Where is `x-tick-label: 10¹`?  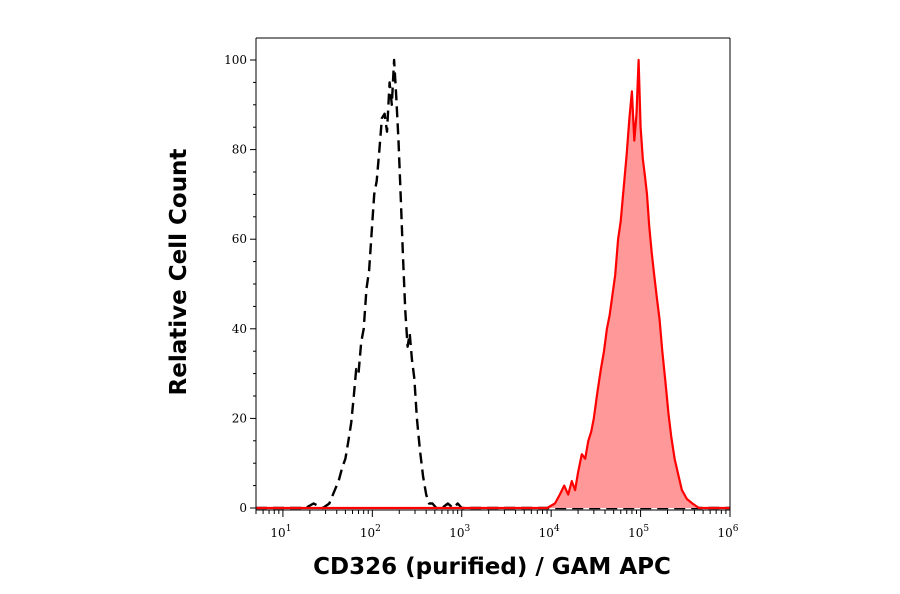 x-tick-label: 10¹ is located at coordinates (280, 532).